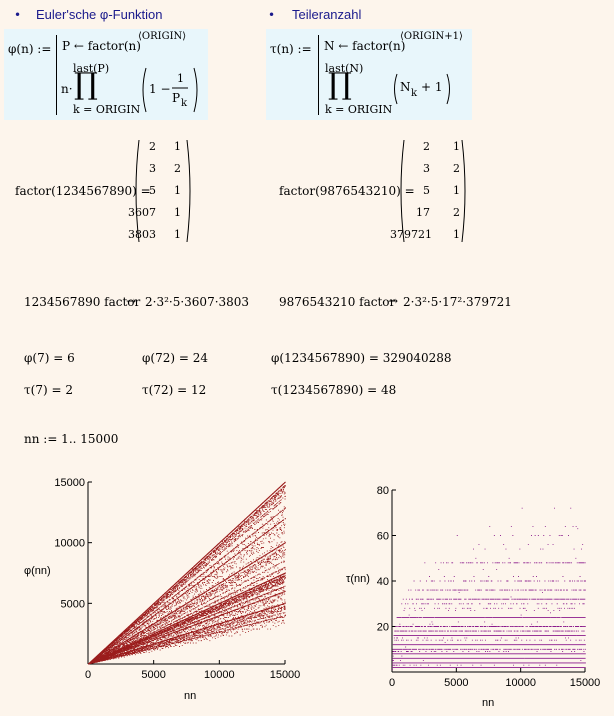  Describe the element at coordinates (176, 98) in the screenshot. I see `phi-frac-den: P` at that location.